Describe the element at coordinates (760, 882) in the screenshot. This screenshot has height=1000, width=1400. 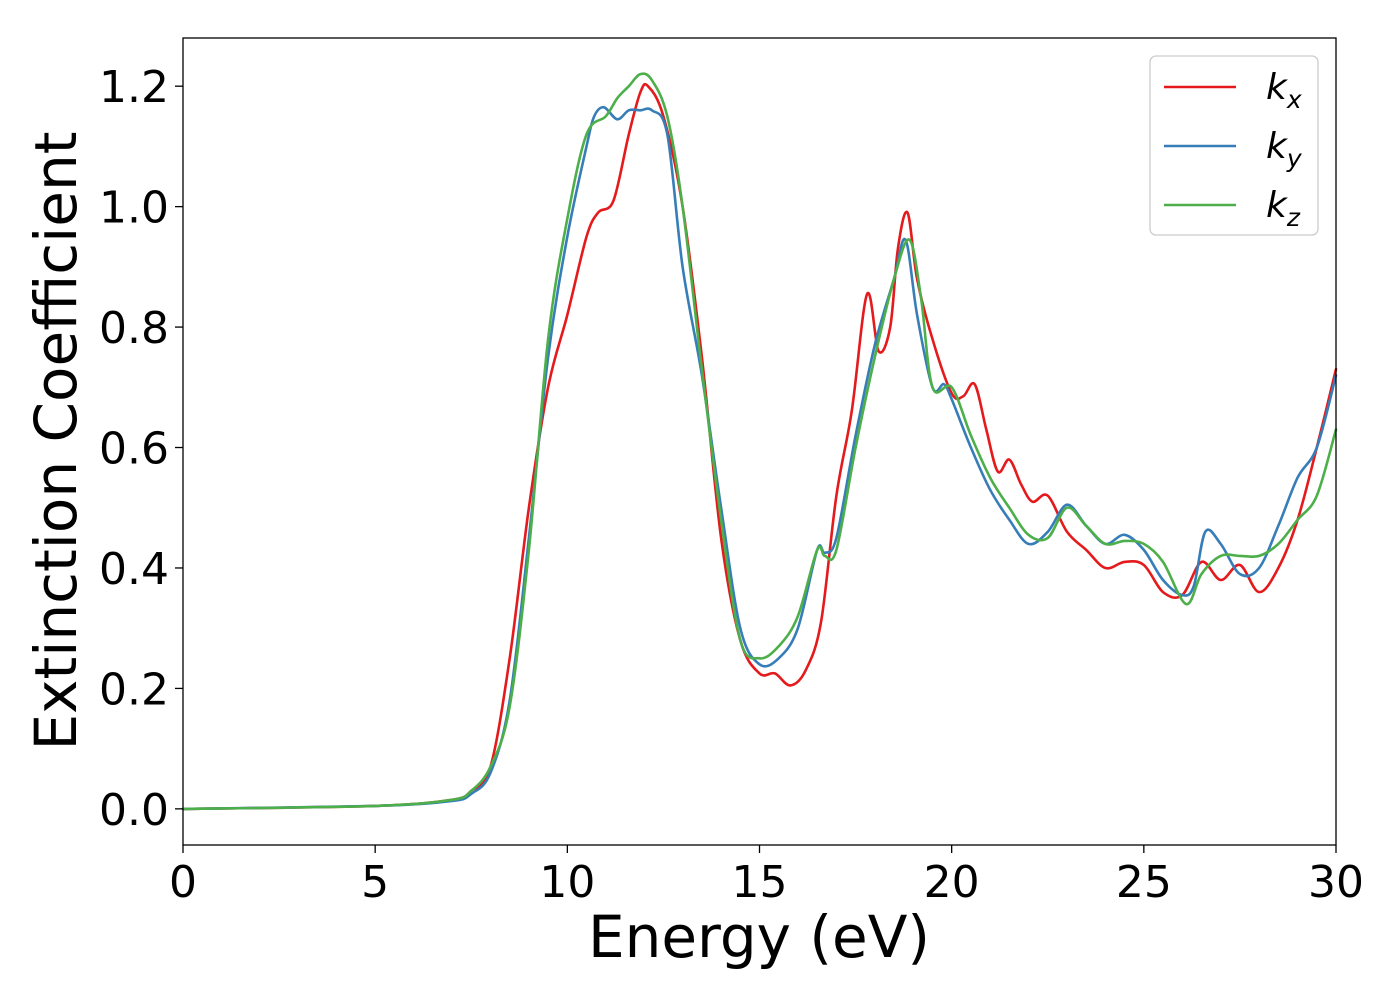
I see `x-tick-label: 15` at that location.